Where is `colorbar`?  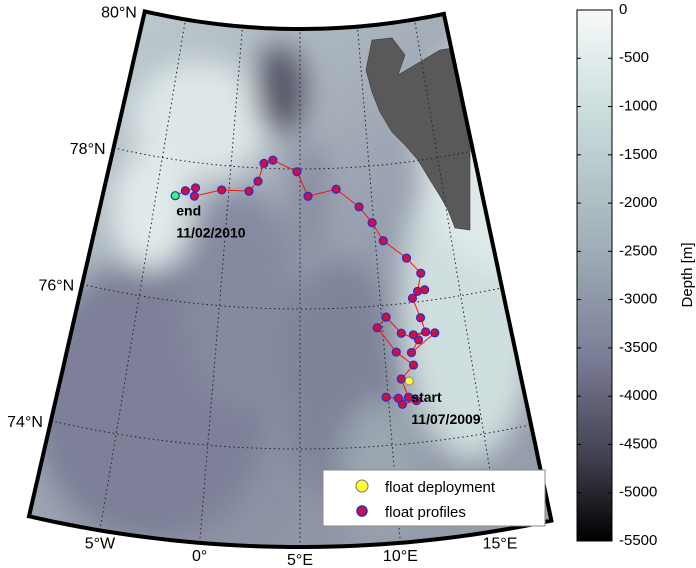 colorbar is located at coordinates (594, 275).